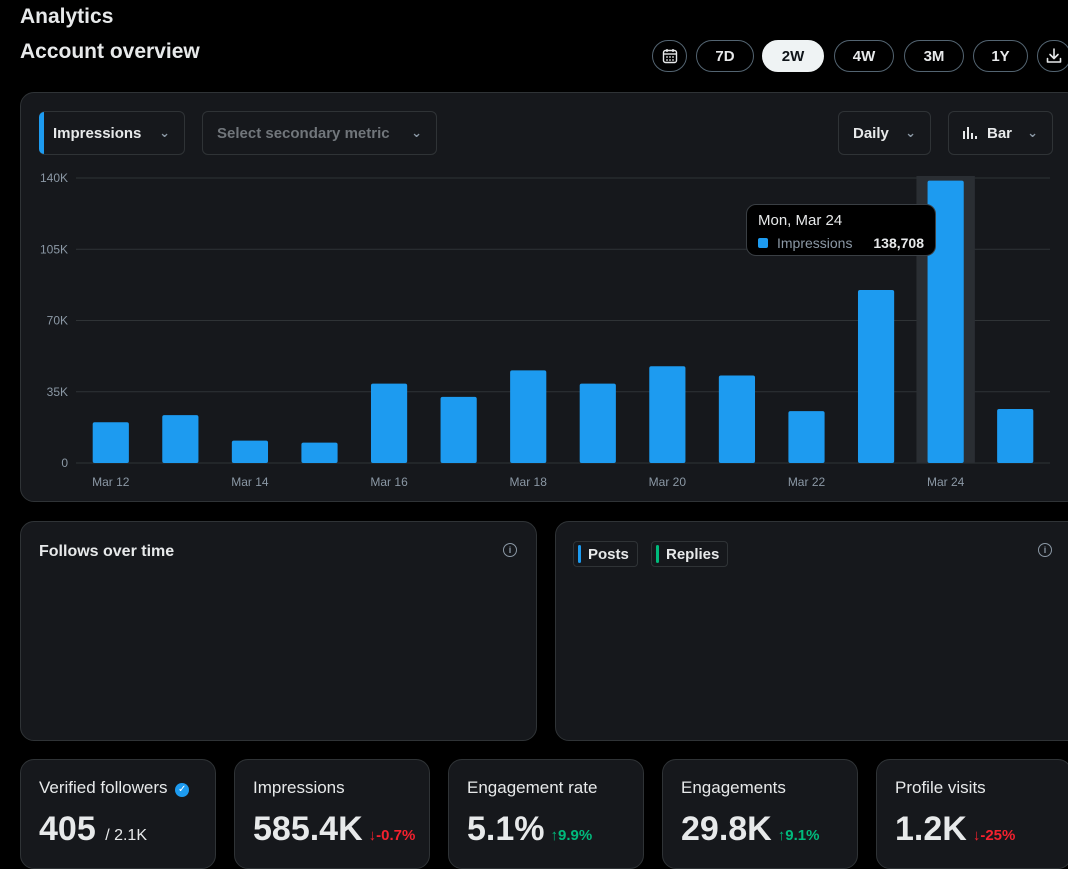  I want to click on page-title: Analytics, so click(67, 16).